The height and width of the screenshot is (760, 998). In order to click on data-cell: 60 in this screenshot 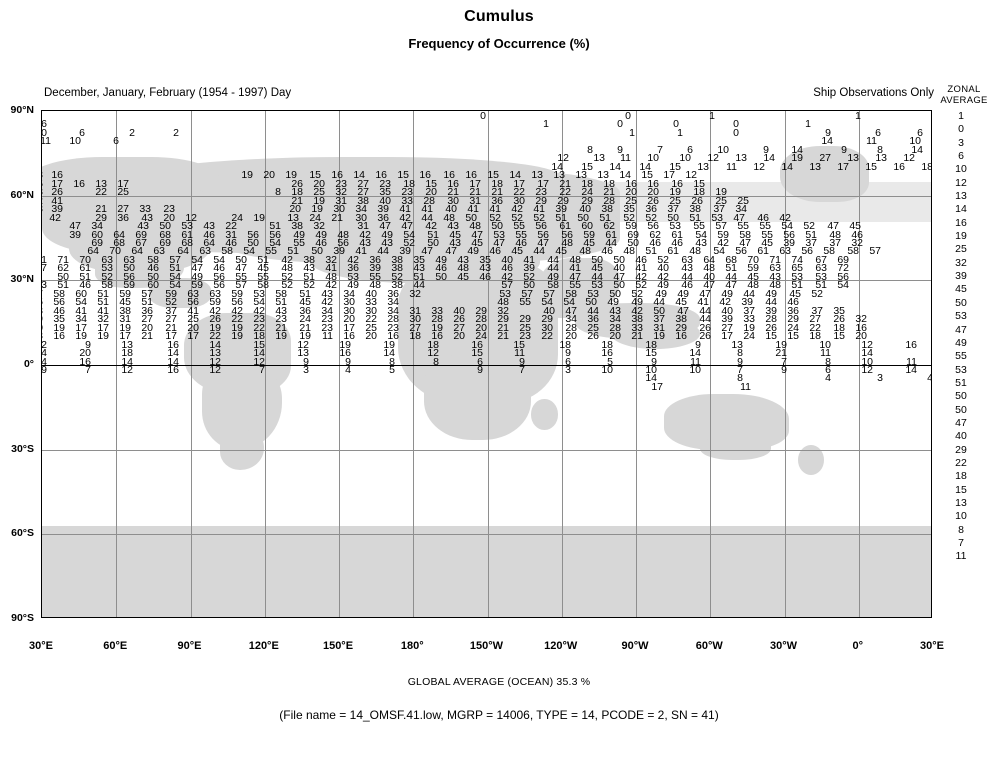, I will do `click(97, 234)`.